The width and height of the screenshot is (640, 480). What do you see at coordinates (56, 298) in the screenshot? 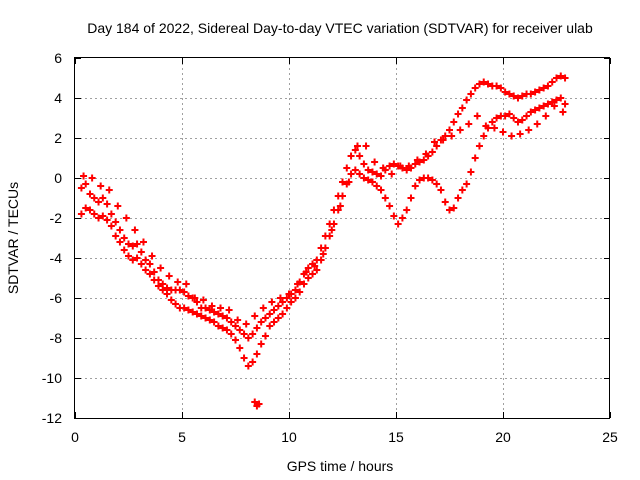
I see `y-tick-label: -6` at bounding box center [56, 298].